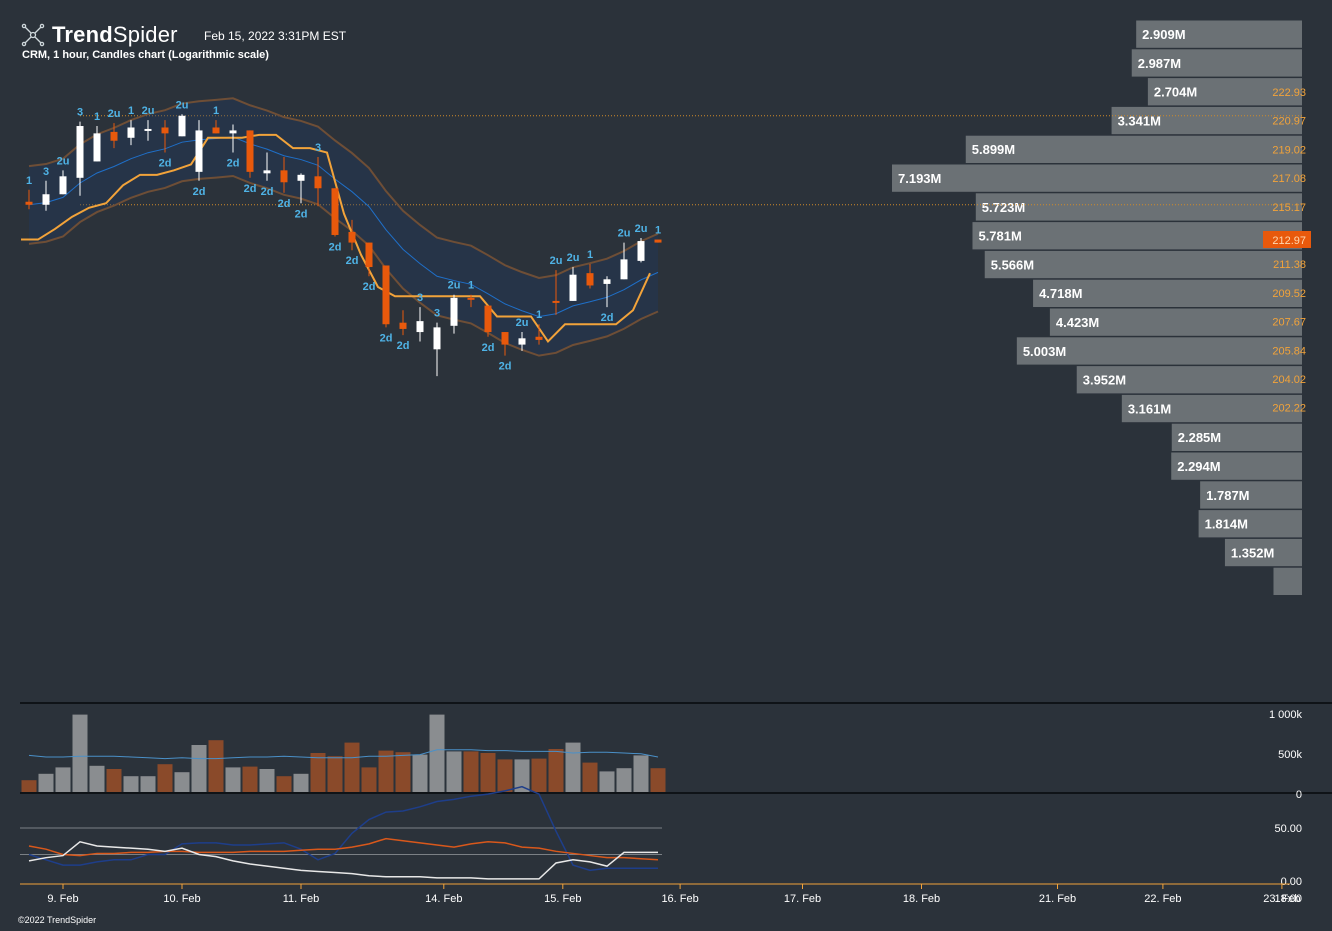  Describe the element at coordinates (1226, 524) in the screenshot. I see `volume-profile-label: 1.814M` at that location.